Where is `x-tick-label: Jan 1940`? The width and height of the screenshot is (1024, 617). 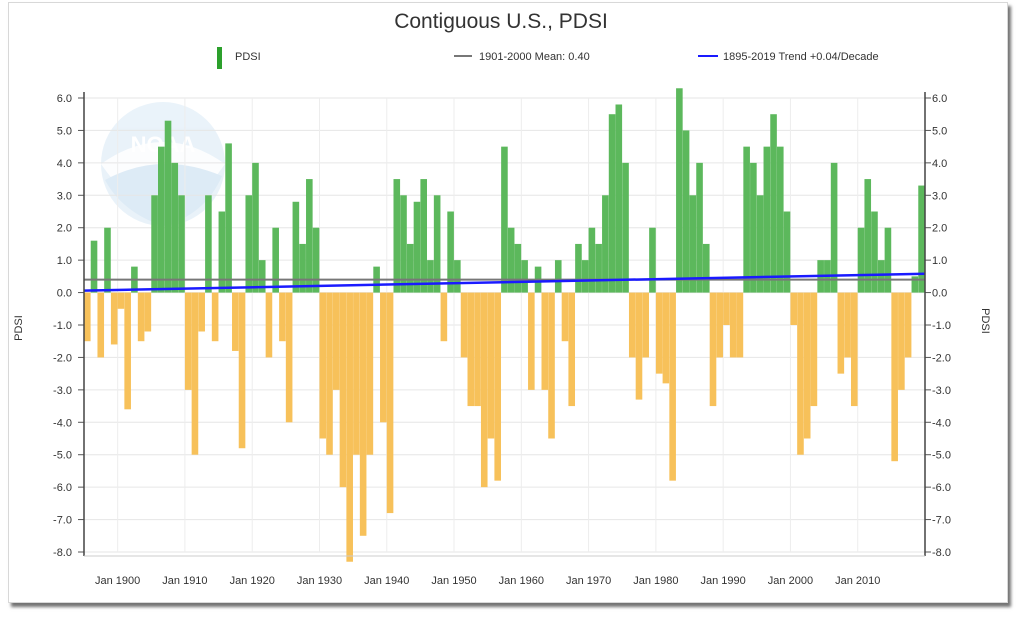 x-tick-label: Jan 1940 is located at coordinates (386, 581).